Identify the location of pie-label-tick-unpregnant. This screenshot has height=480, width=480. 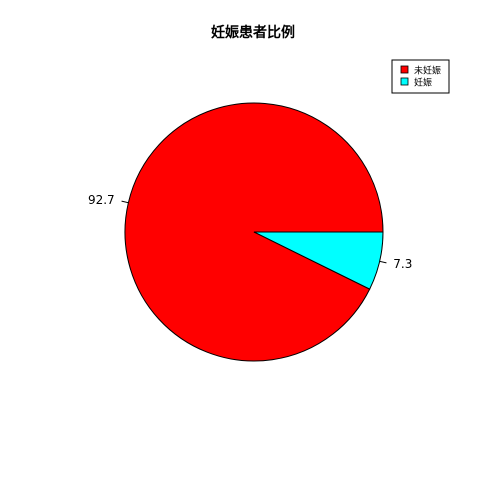
(125, 202).